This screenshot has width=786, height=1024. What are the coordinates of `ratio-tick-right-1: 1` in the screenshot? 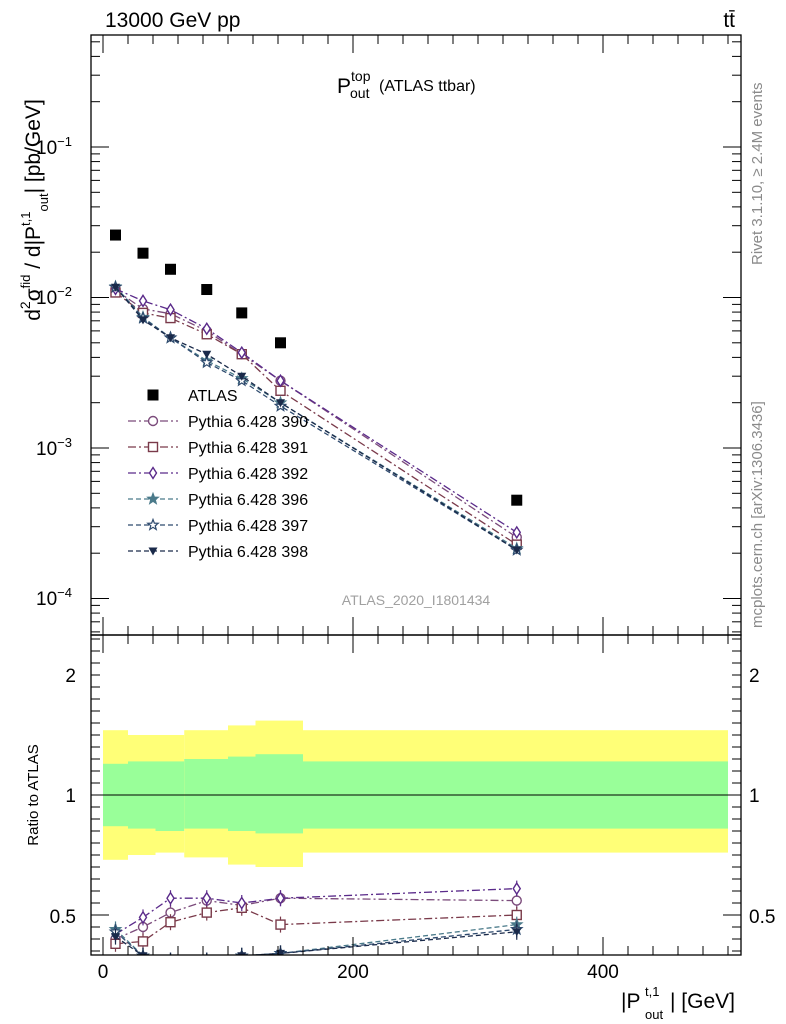 It's located at (754, 796).